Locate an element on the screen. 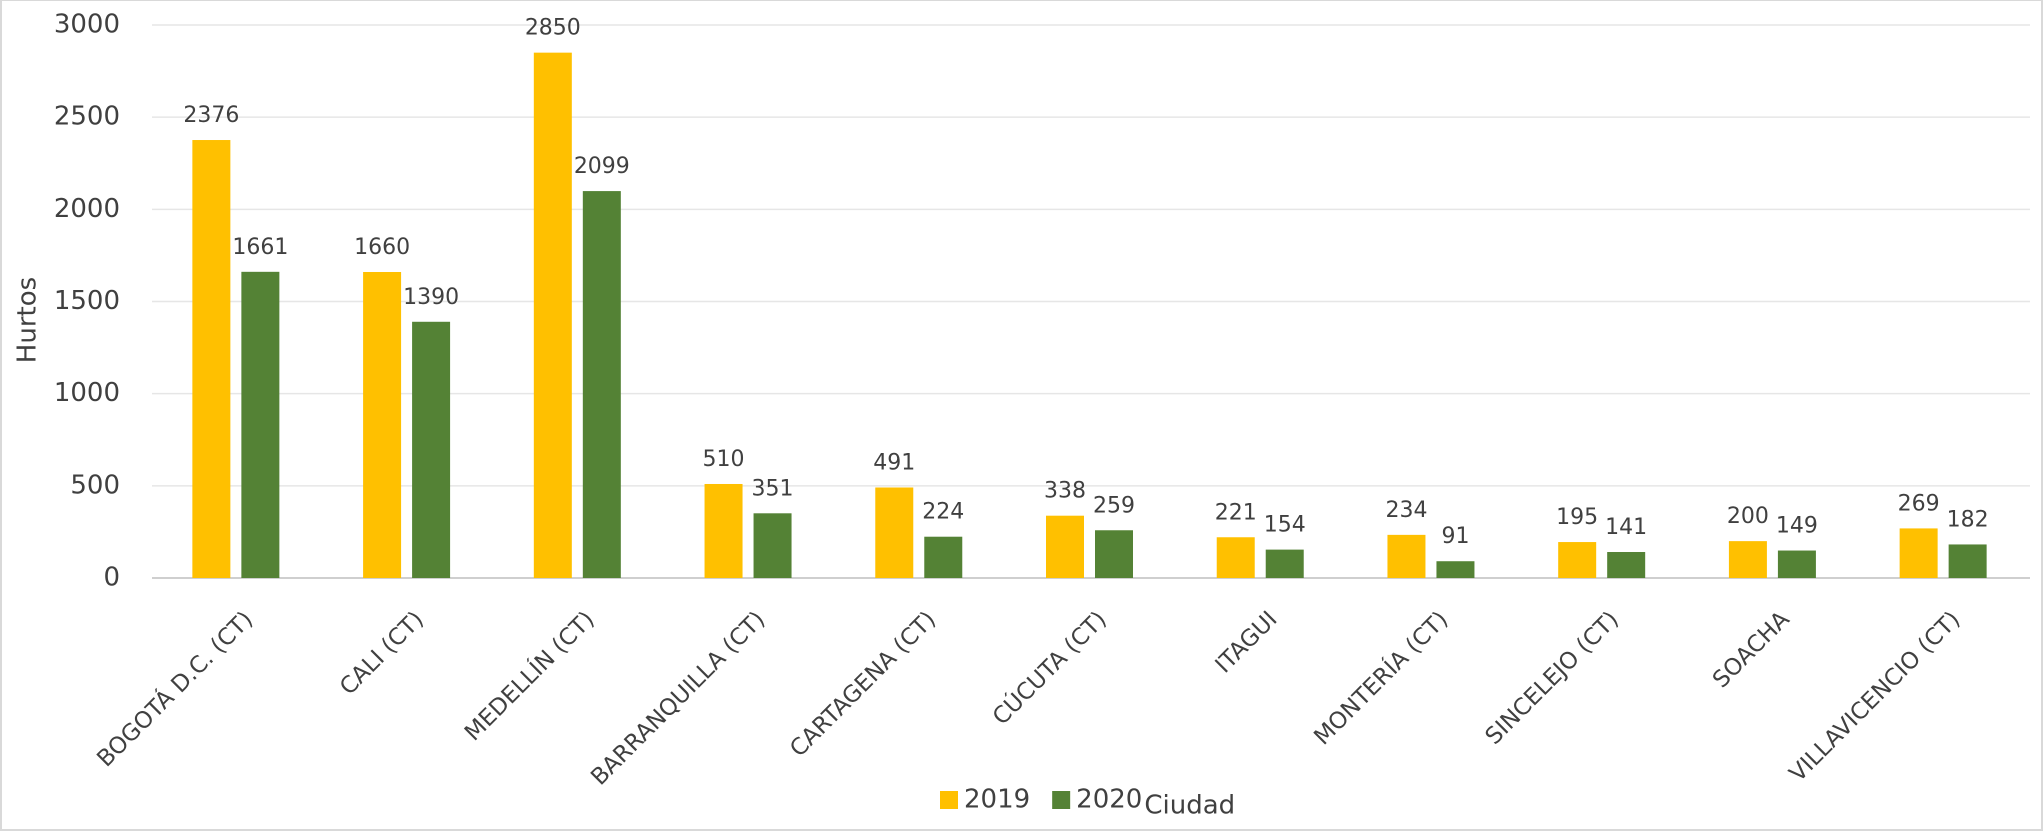  y-tick-label: 2500 is located at coordinates (87, 117).